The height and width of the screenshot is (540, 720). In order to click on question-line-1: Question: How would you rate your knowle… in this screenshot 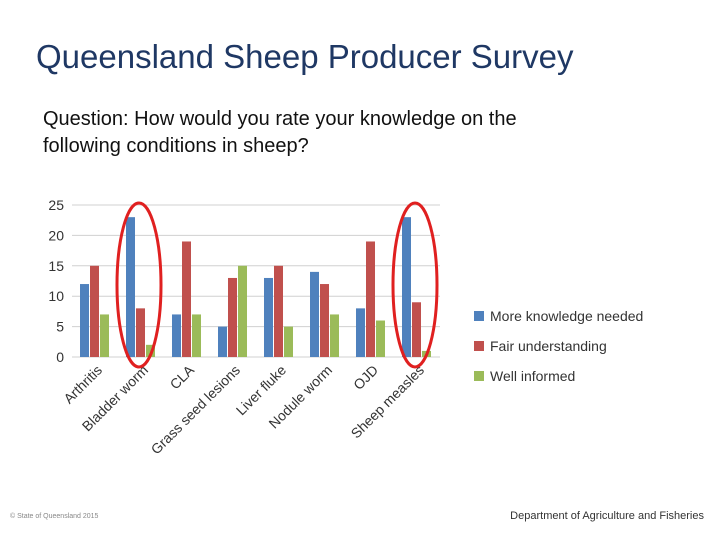, I will do `click(280, 119)`.